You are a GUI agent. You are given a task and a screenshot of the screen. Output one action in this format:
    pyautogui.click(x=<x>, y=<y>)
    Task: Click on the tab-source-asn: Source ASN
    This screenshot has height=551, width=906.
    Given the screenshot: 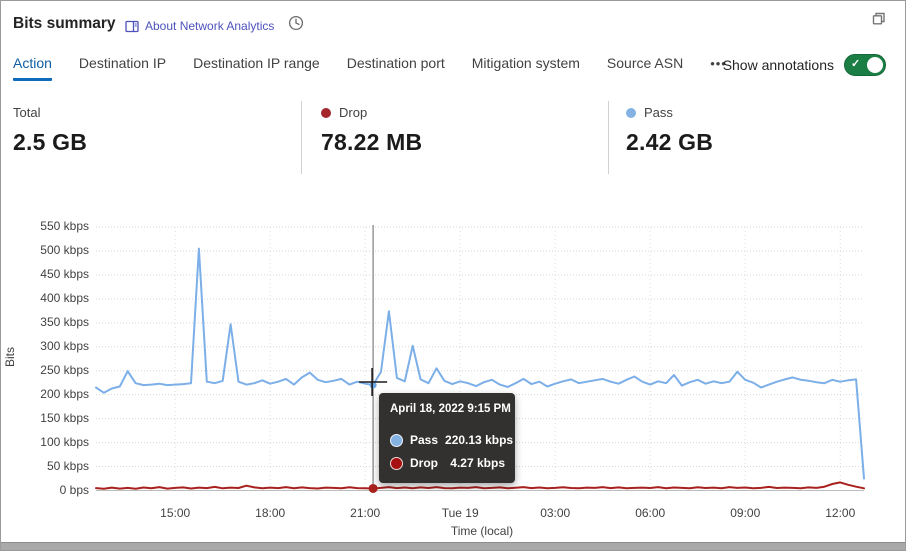 What is the action you would take?
    pyautogui.click(x=645, y=63)
    